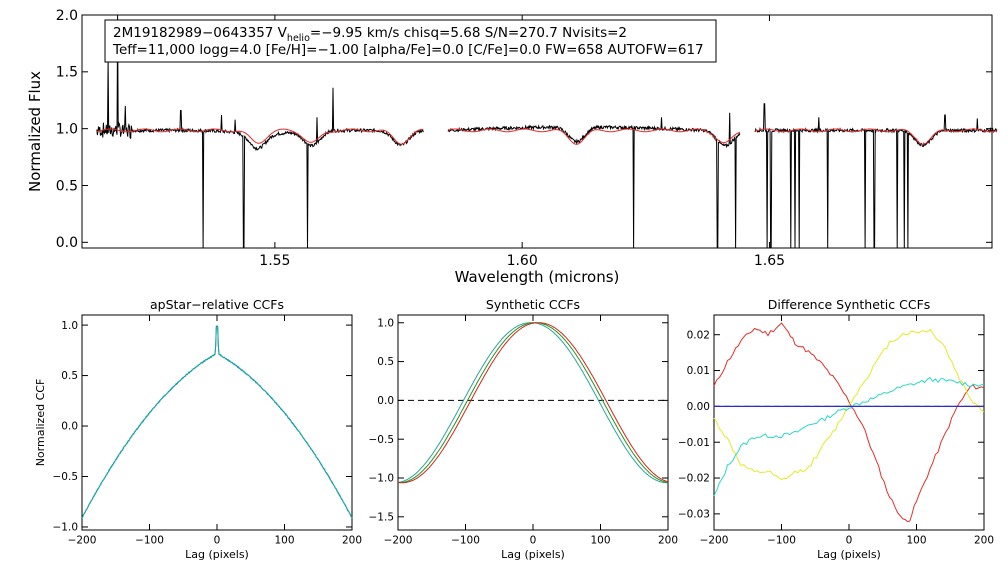 This screenshot has width=1008, height=576. I want to click on y-tick-label: 0.02, so click(698, 335).